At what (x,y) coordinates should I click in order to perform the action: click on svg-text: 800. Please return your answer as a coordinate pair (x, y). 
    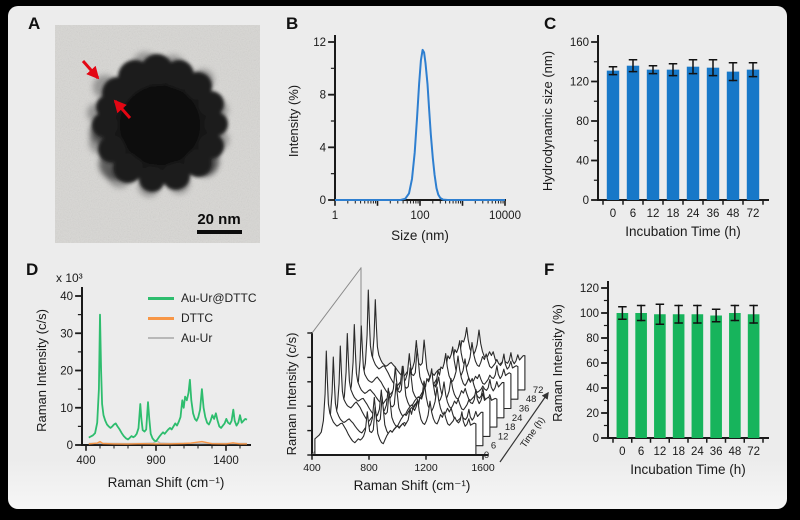
    Looking at the image, I should click on (369, 468).